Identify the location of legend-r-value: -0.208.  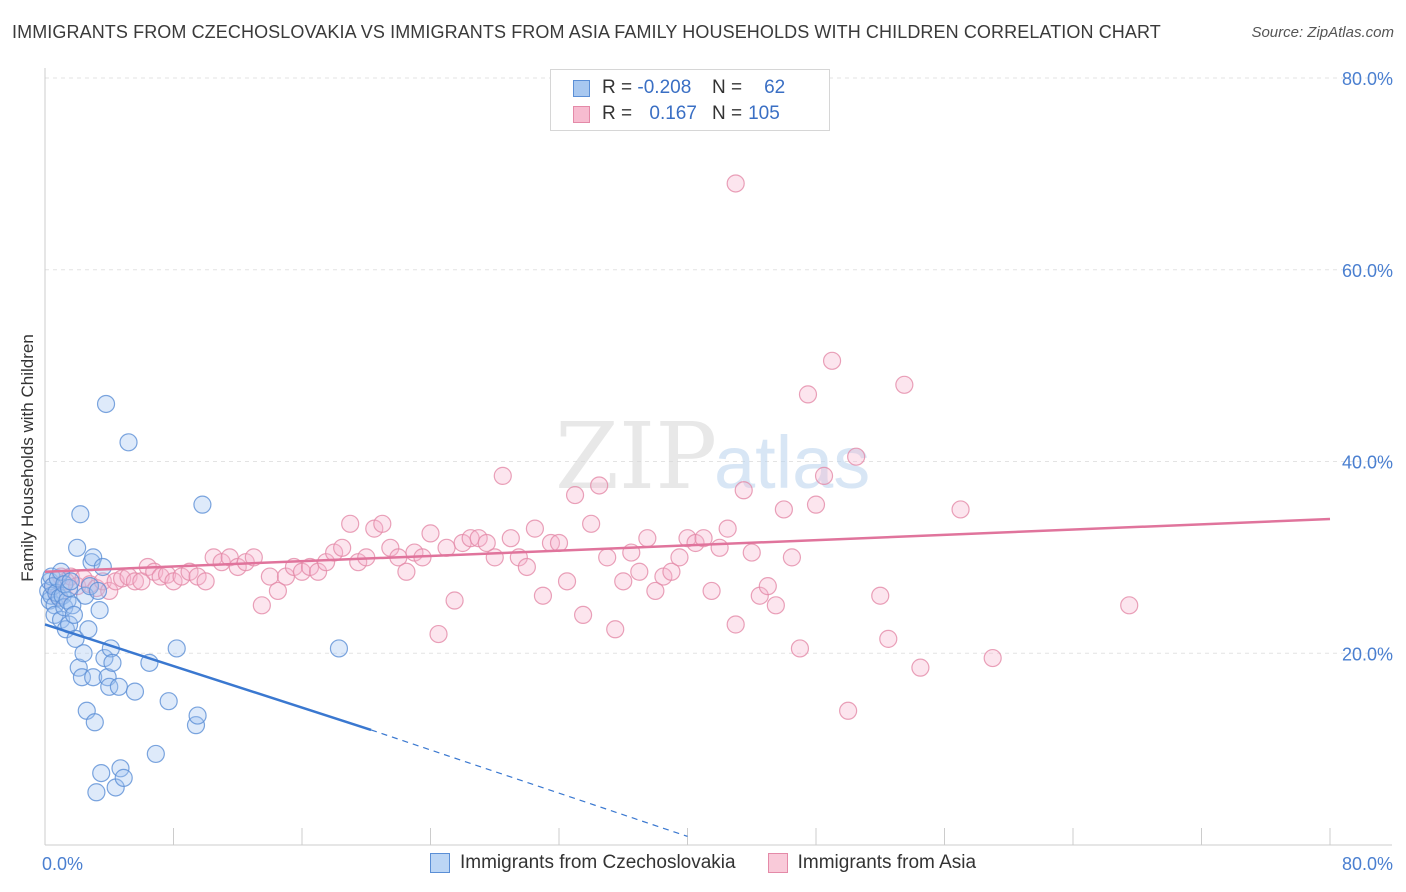
(664, 87).